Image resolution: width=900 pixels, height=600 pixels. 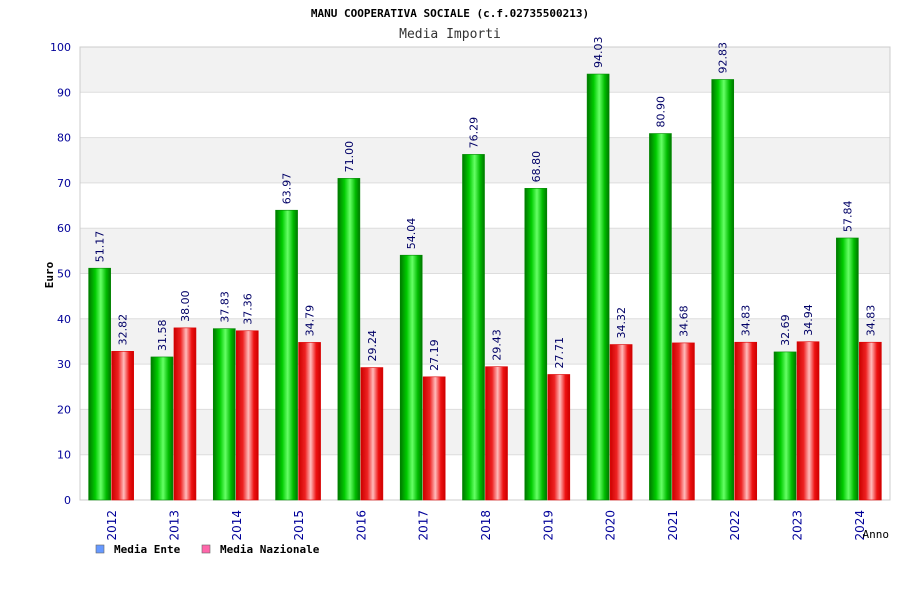 I want to click on legend-label: Media Ente, so click(x=147, y=549).